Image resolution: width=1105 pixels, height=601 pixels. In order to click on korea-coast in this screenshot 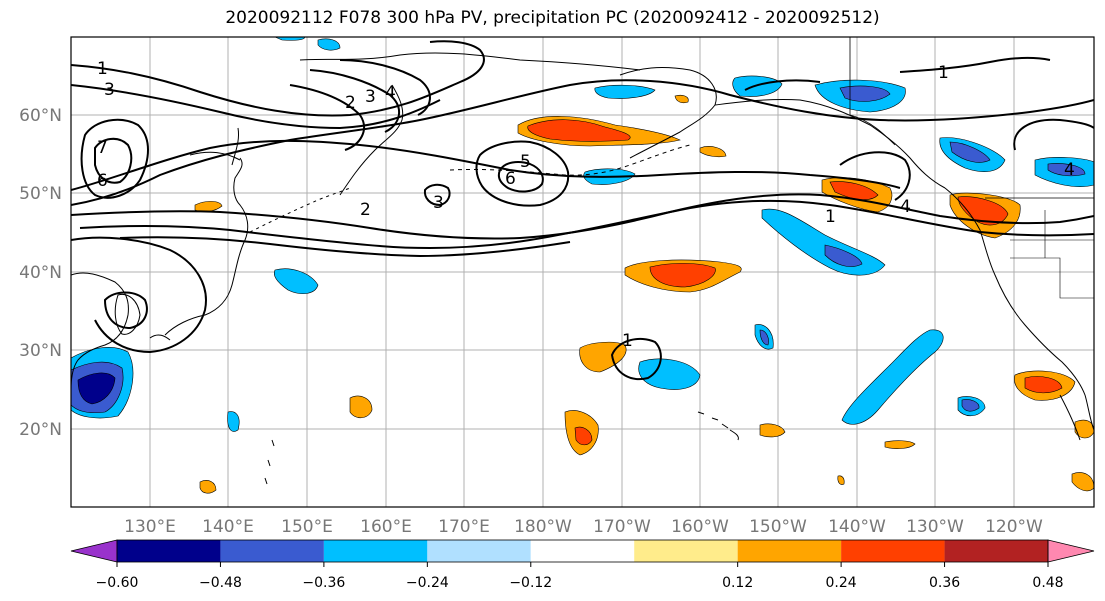, I will do `click(127, 314)`.